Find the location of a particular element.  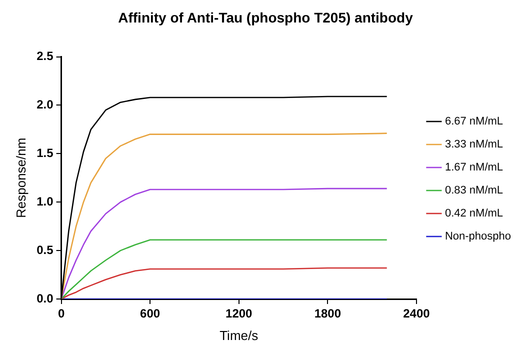

chart-title: Affinity of Anti-Tau (phospho T205) antibody is located at coordinates (266, 17).